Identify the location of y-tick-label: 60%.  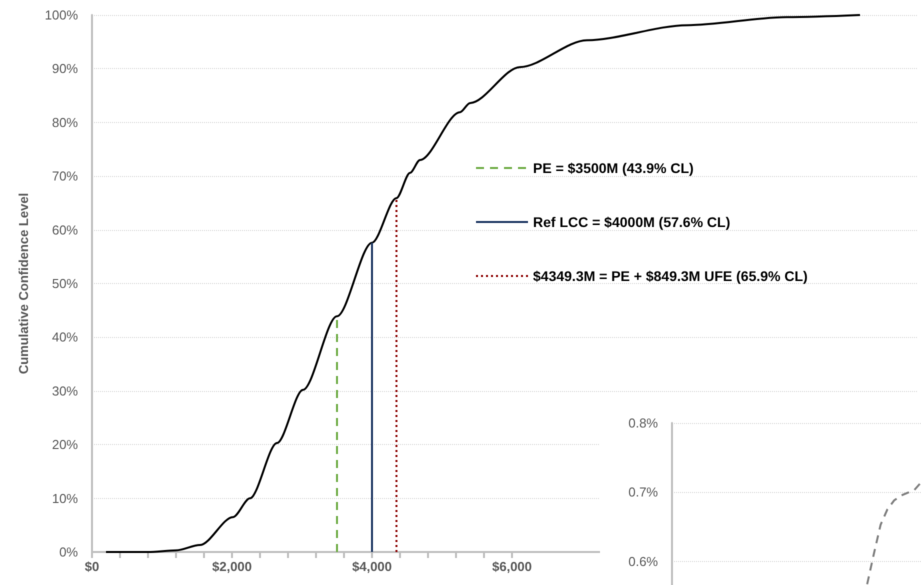
(65, 230).